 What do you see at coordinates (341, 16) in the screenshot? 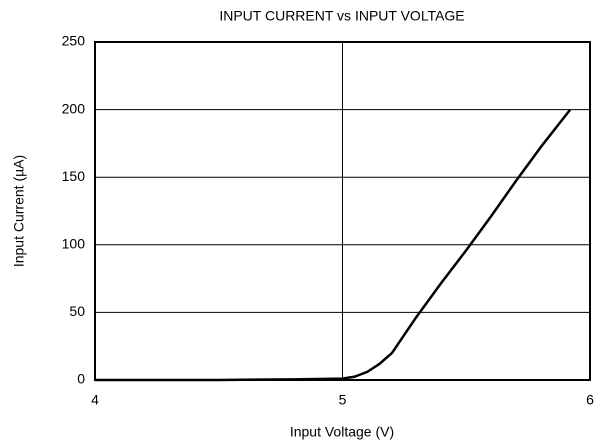
I see `chart-title: INPUT CURRENT vs INPUT VOLTAGE` at bounding box center [341, 16].